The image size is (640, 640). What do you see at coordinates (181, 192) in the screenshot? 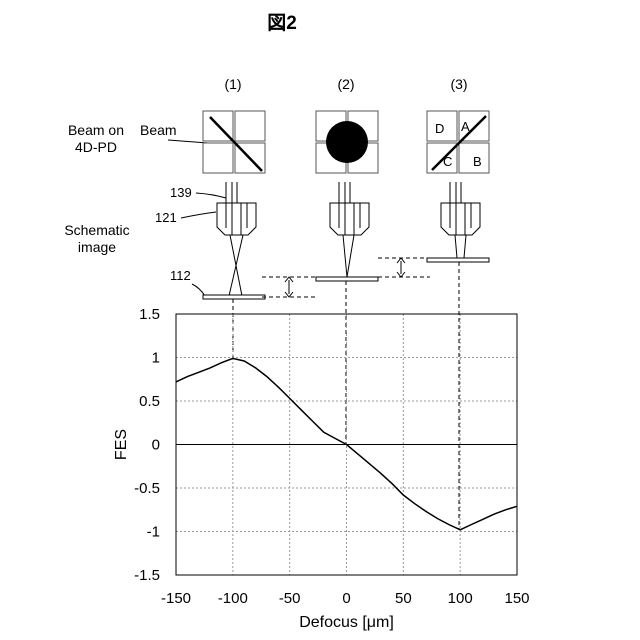
I see `ref-139-label: 139` at bounding box center [181, 192].